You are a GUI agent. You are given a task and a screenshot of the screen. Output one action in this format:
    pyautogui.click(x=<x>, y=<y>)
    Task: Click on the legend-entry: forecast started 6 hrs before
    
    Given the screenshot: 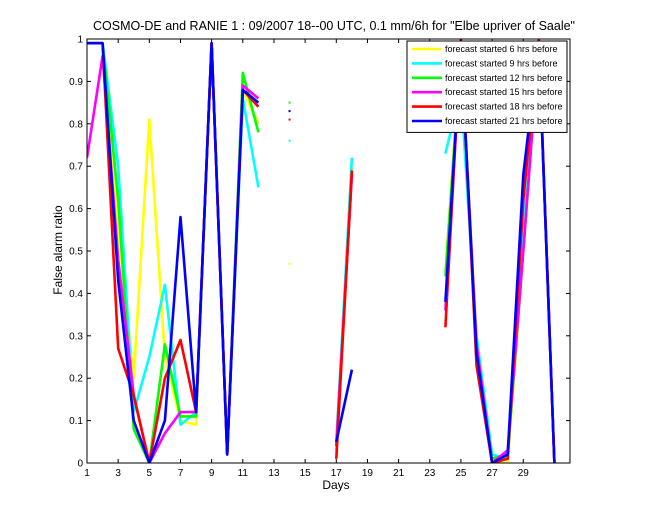 What is the action you would take?
    pyautogui.click(x=501, y=49)
    